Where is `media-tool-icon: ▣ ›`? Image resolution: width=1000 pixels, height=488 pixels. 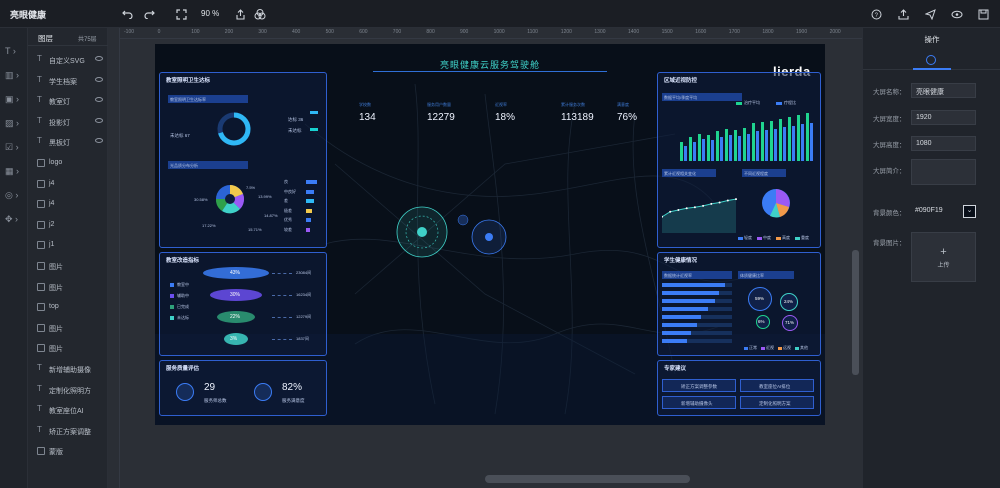
media-tool-icon: ▣ › is located at coordinates (12, 98).